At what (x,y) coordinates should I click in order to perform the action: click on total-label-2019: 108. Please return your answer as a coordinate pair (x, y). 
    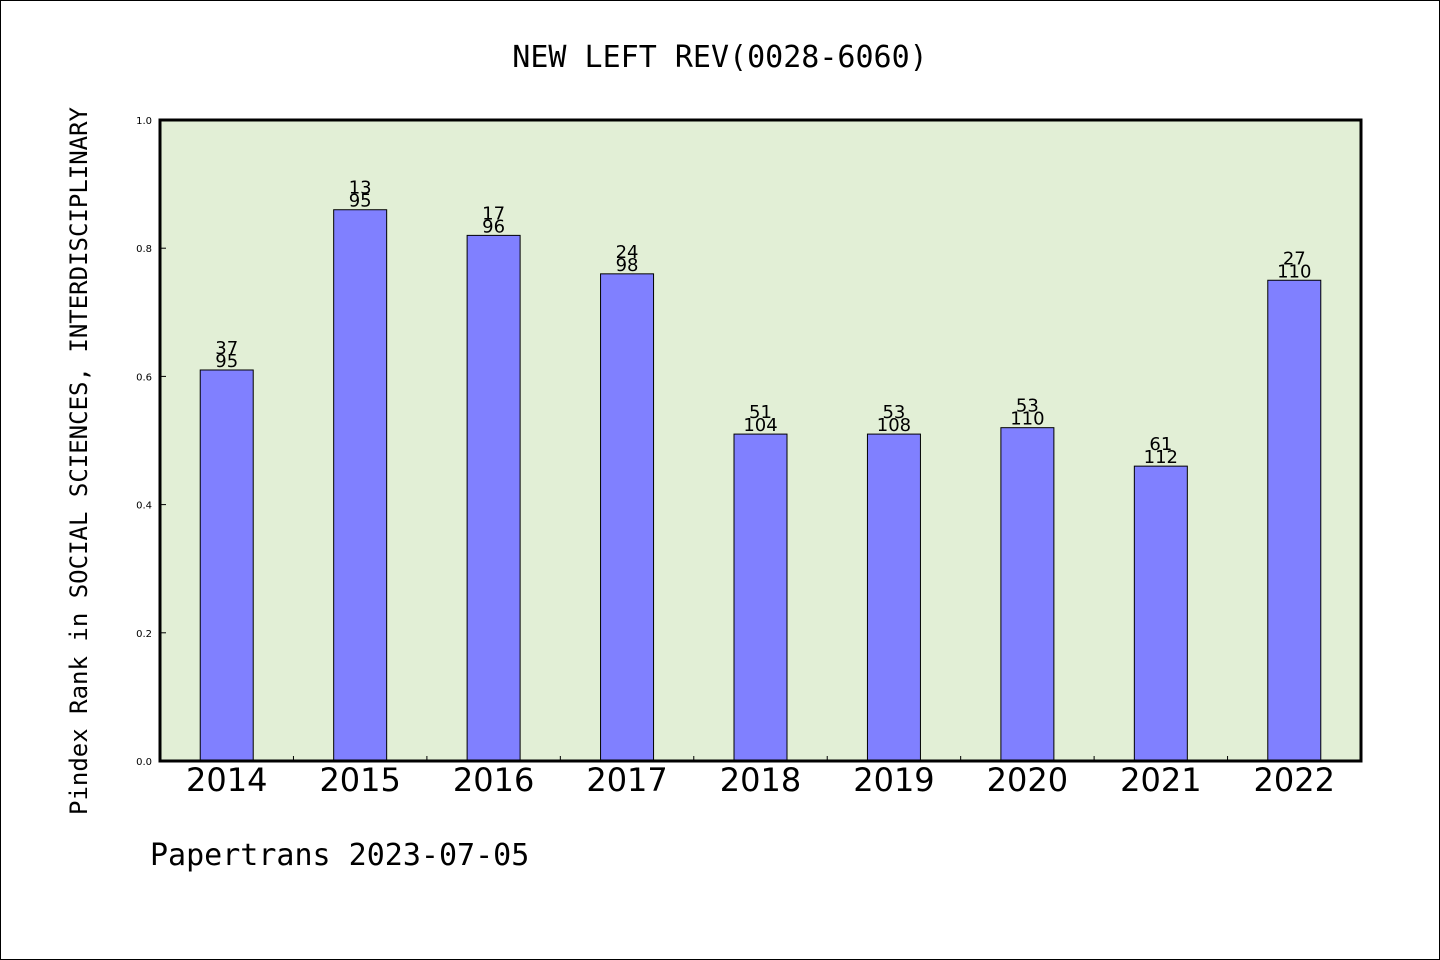
    Looking at the image, I should click on (894, 425).